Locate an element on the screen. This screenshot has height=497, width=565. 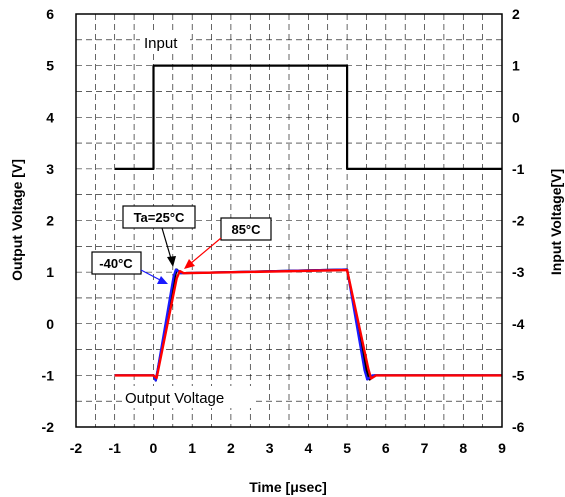
ta25-label: Ta=25°C is located at coordinates (159, 217).